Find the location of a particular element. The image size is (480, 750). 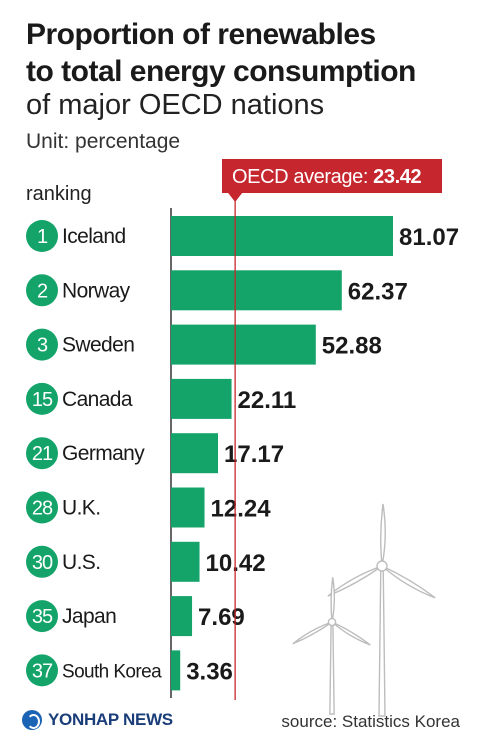

wind-turbine-small is located at coordinates (331, 646).